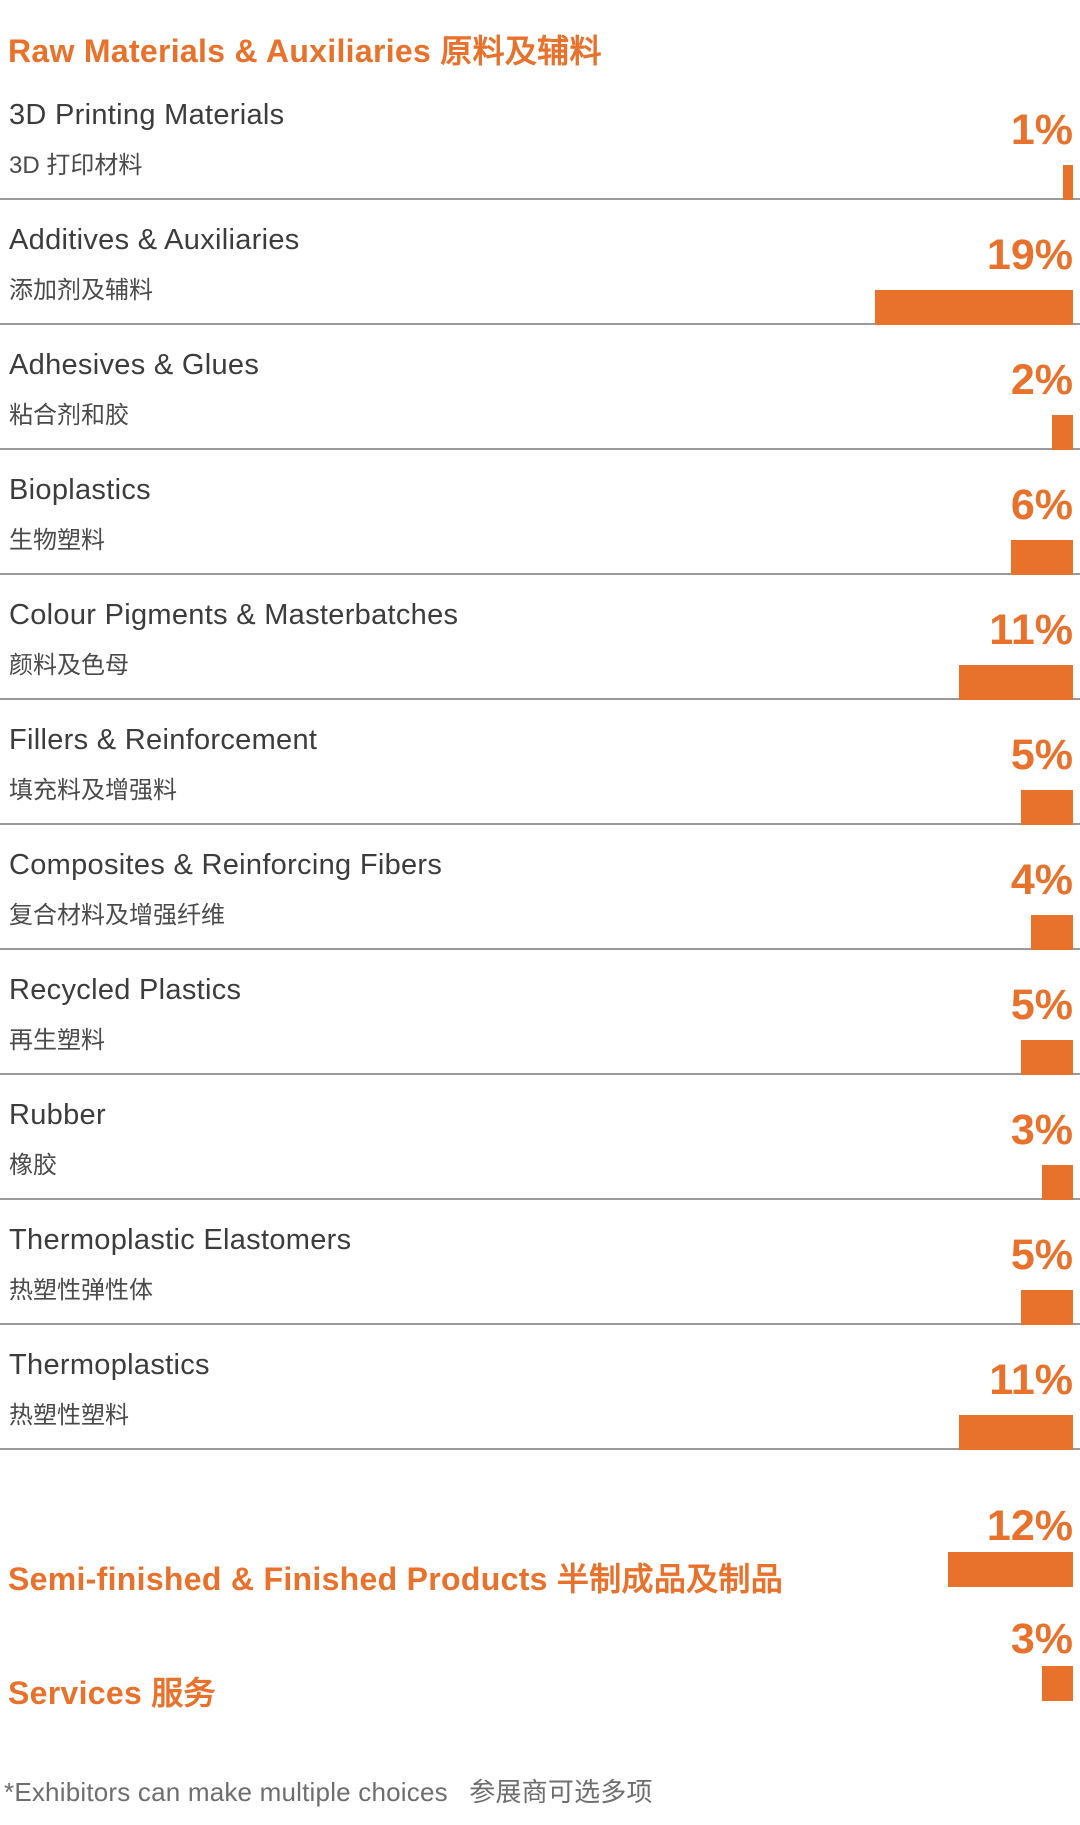 The height and width of the screenshot is (1825, 1080). Describe the element at coordinates (540, 387) in the screenshot. I see `row-adhesives-glues: Adhesives & Glues 粘合剂和胶 2%` at that location.